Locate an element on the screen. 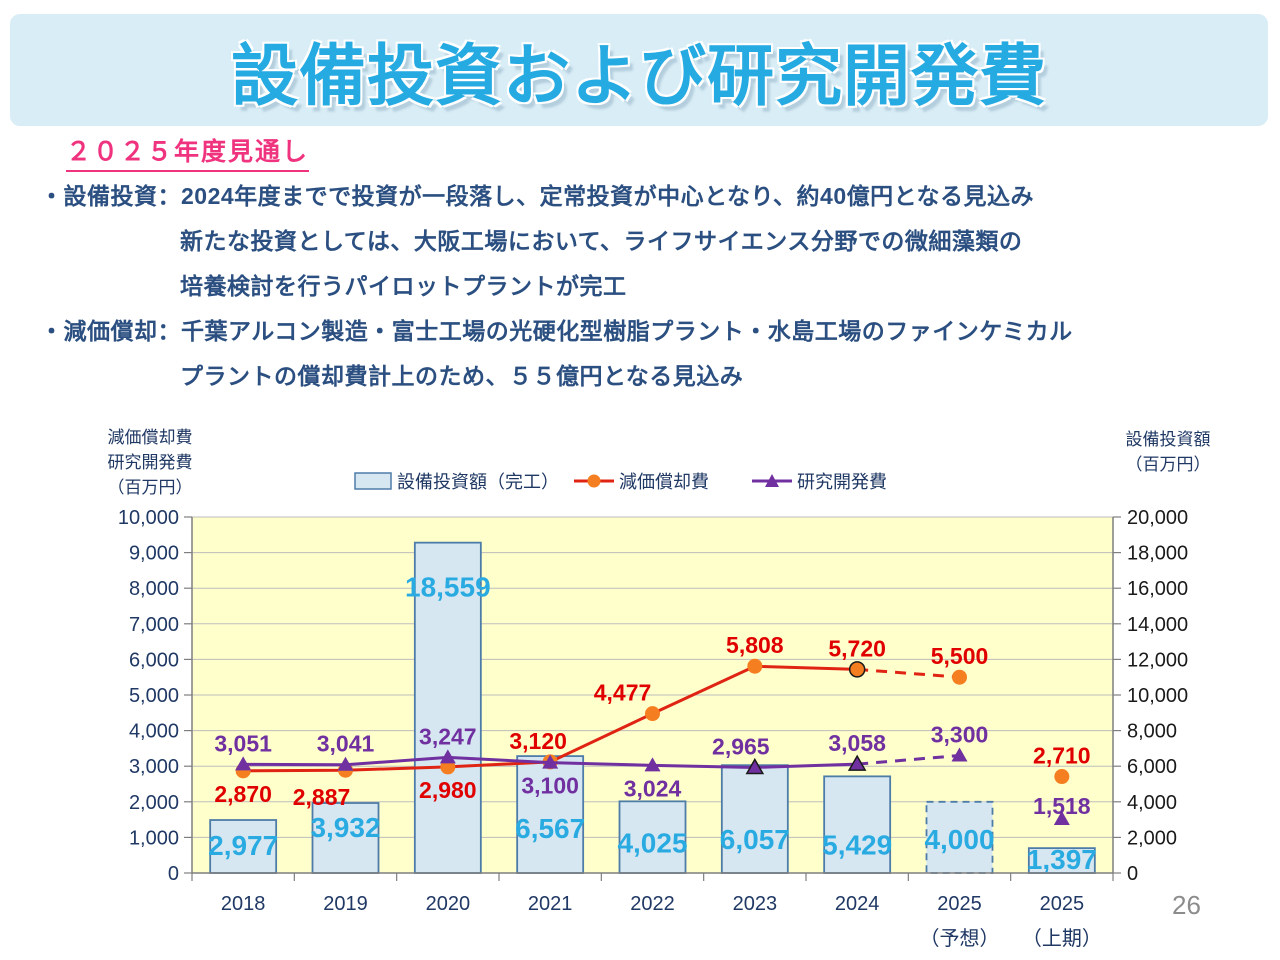  bar-value-label: 3,932 is located at coordinates (345, 827).